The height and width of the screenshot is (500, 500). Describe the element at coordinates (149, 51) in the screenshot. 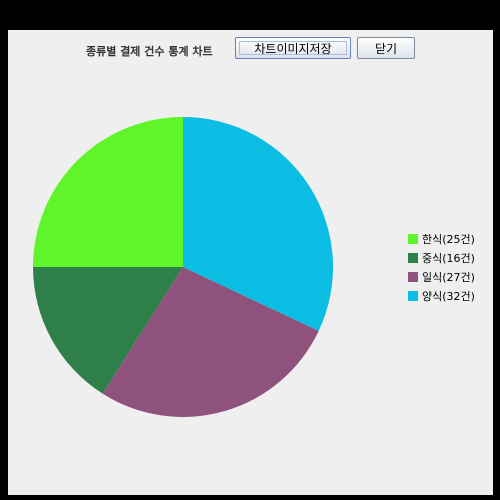

I see `chart-title-label: 종류별 결제 건수 통계 차트` at that location.